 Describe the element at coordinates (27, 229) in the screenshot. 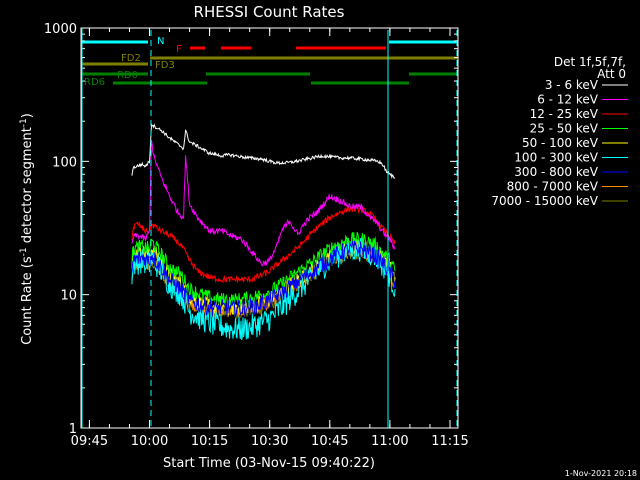

I see `y-axis-label: Count Rate (s-1 detector segment-1)` at that location.